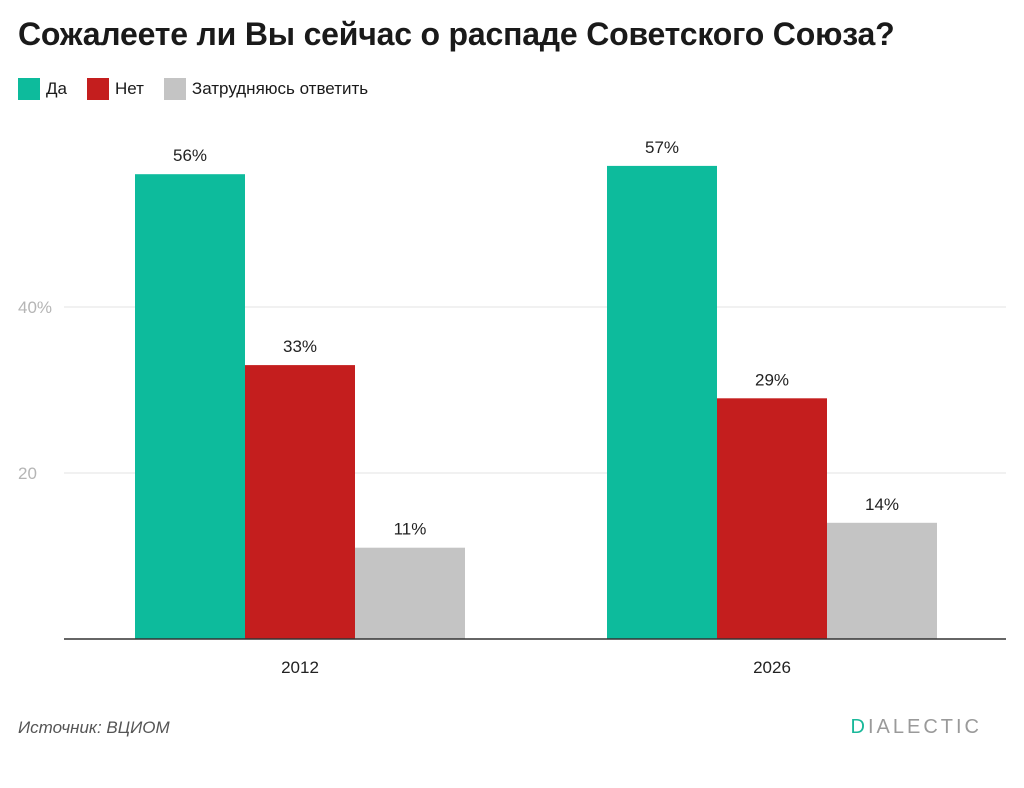 The width and height of the screenshot is (1024, 788). I want to click on x-tick-label-2012: 2012, so click(300, 667).